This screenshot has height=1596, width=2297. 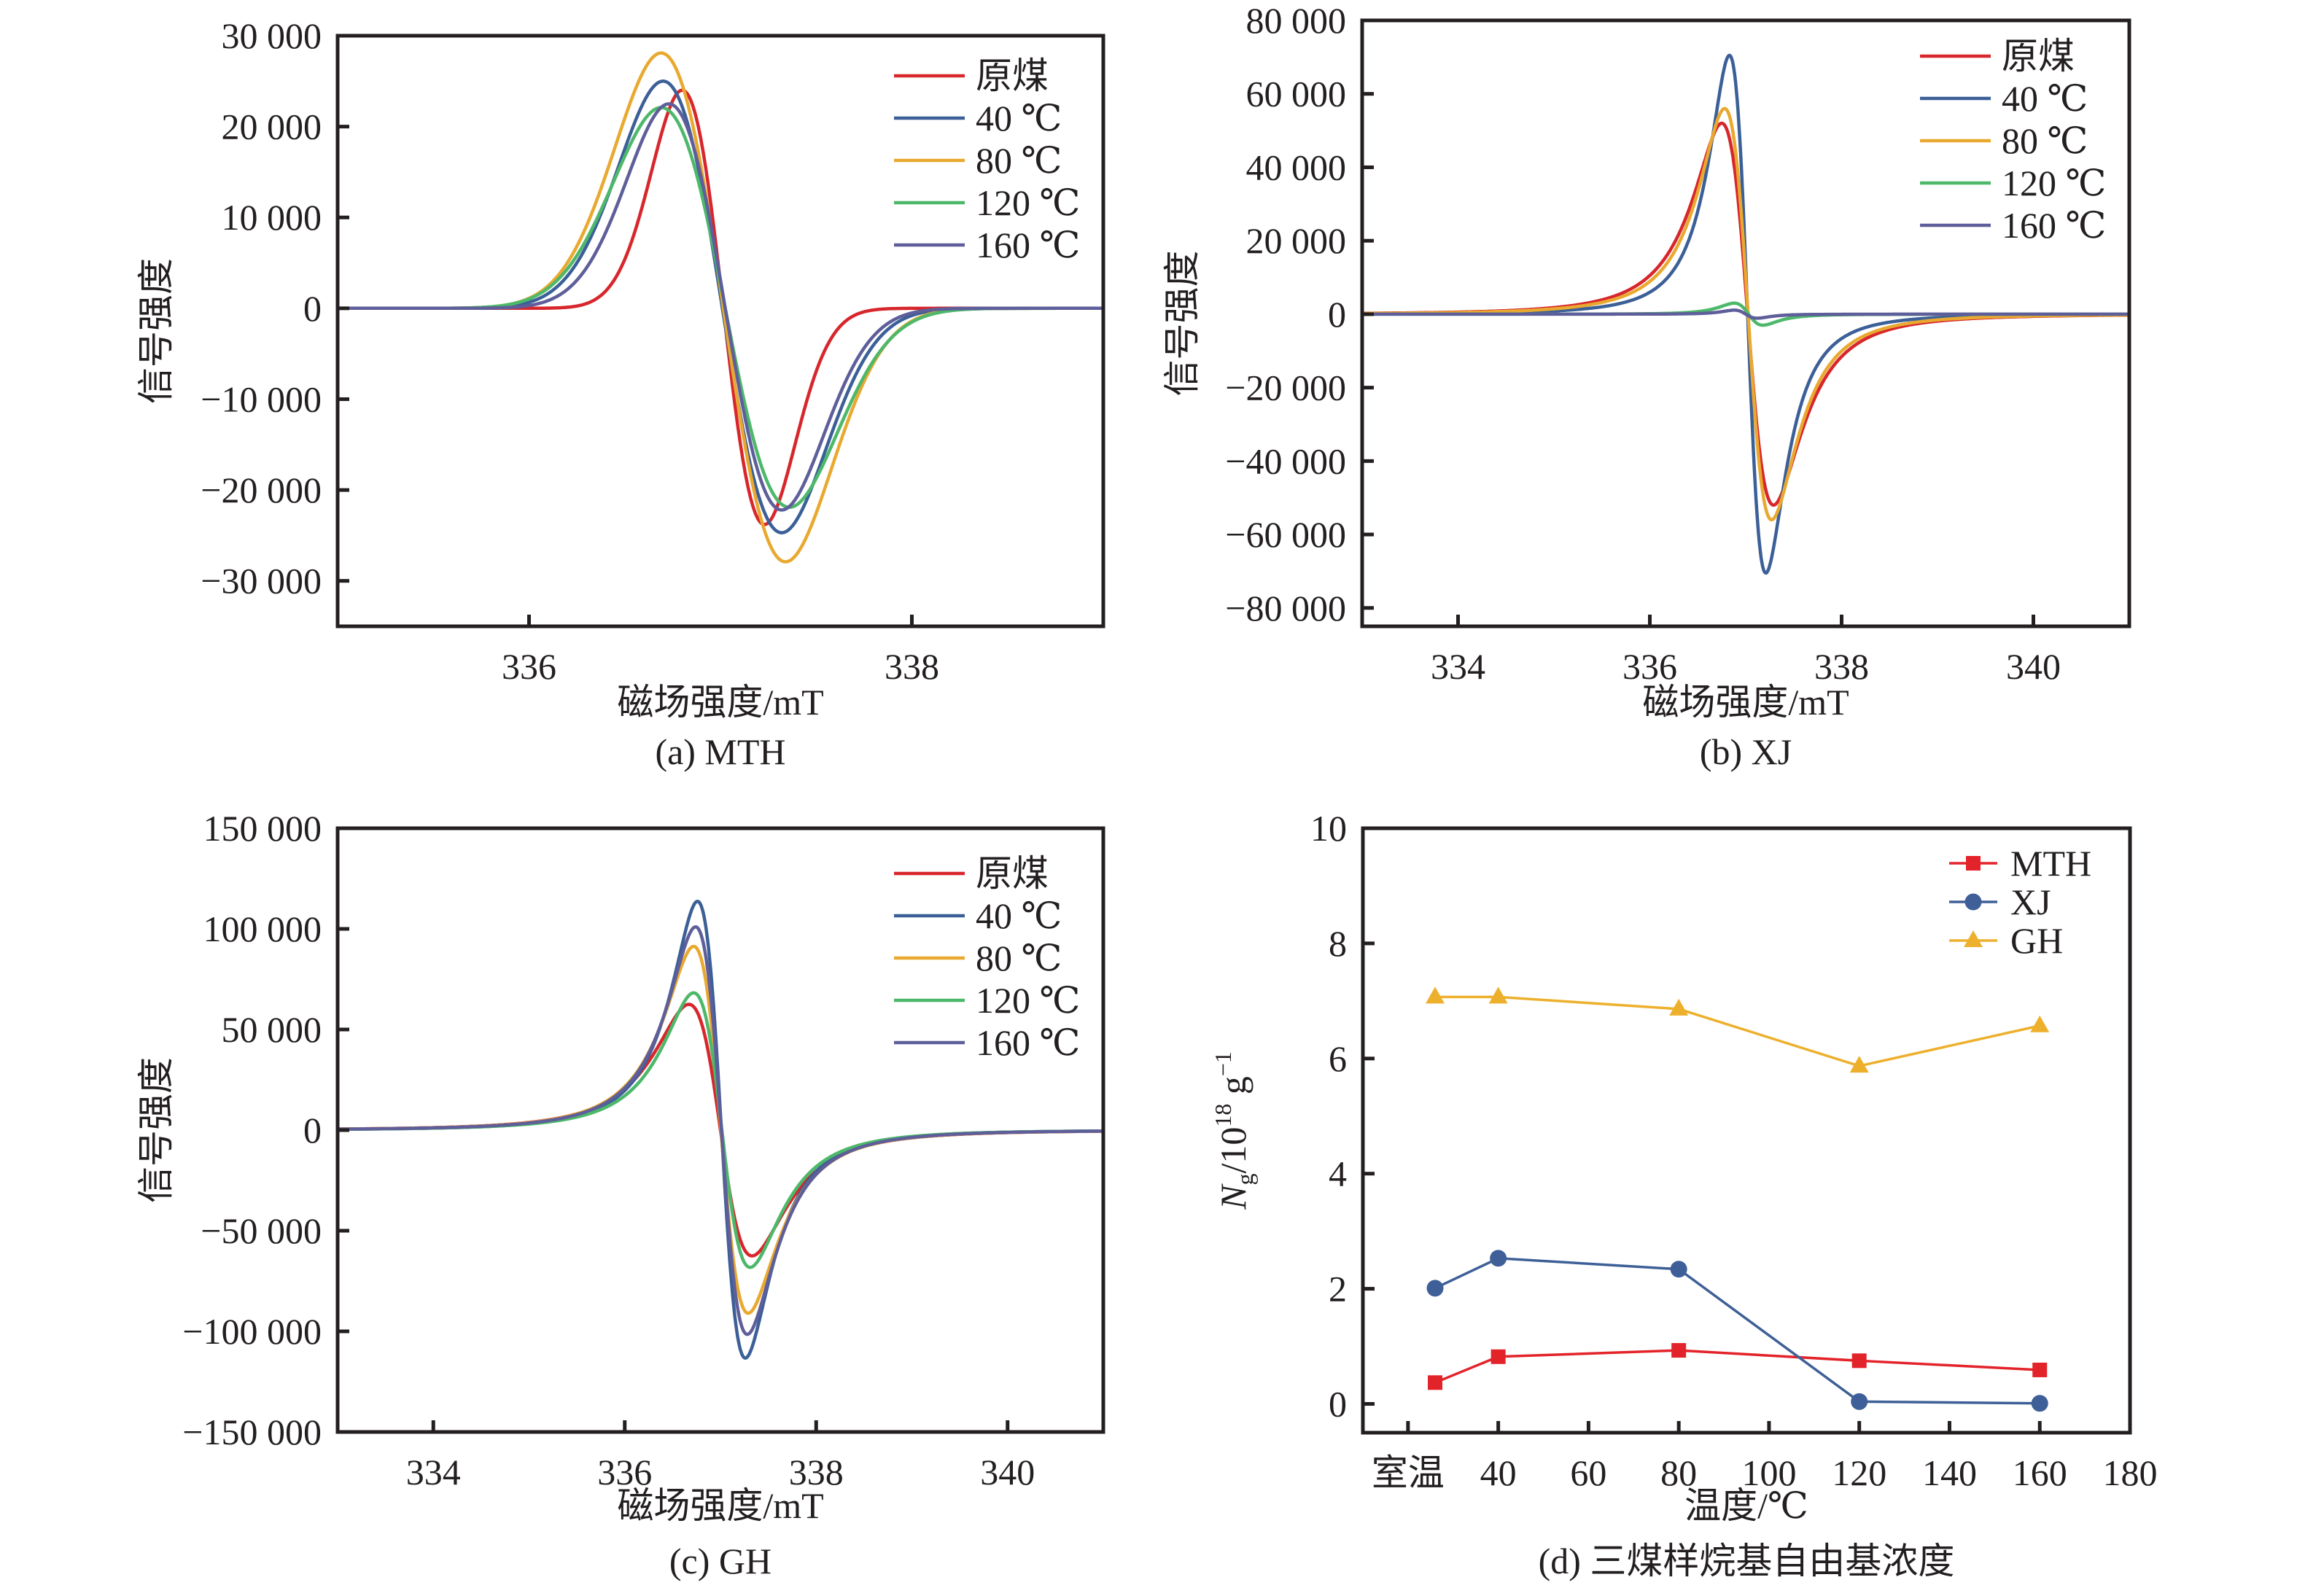 What do you see at coordinates (2031, 901) in the screenshot?
I see `legend-label-1: XJ` at bounding box center [2031, 901].